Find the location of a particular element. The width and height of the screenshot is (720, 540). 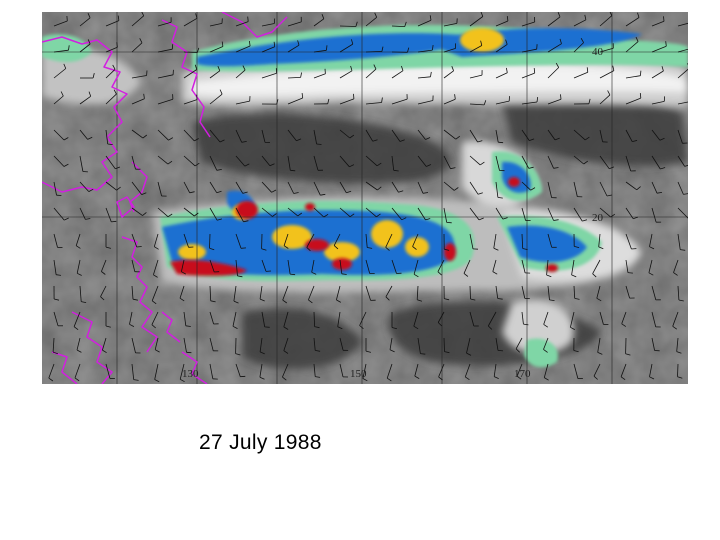

lon-label-150: 150 is located at coordinates (358, 374).